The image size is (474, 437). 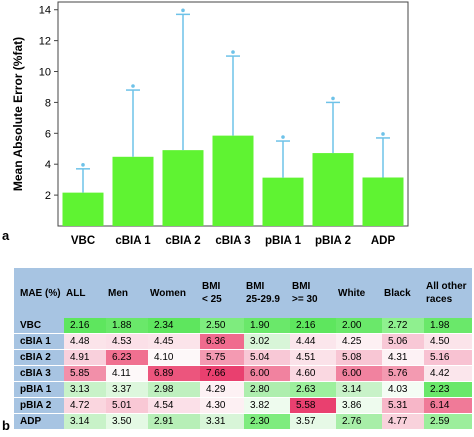 What do you see at coordinates (127, 421) in the screenshot?
I see `table-cell: 3.50` at bounding box center [127, 421].